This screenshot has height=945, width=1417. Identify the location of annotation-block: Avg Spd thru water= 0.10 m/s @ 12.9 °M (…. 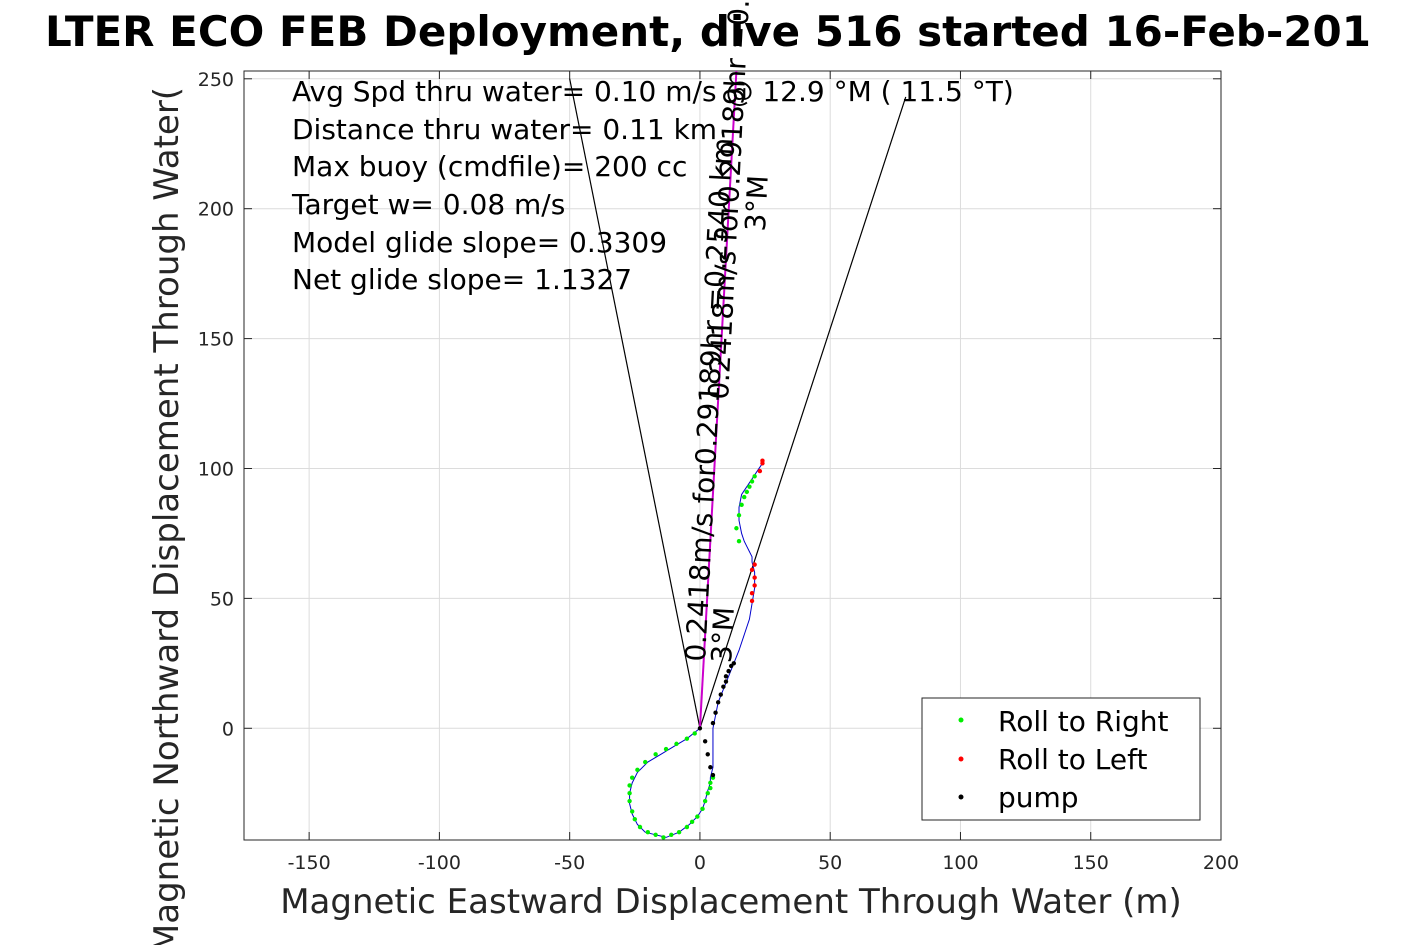
(652, 185).